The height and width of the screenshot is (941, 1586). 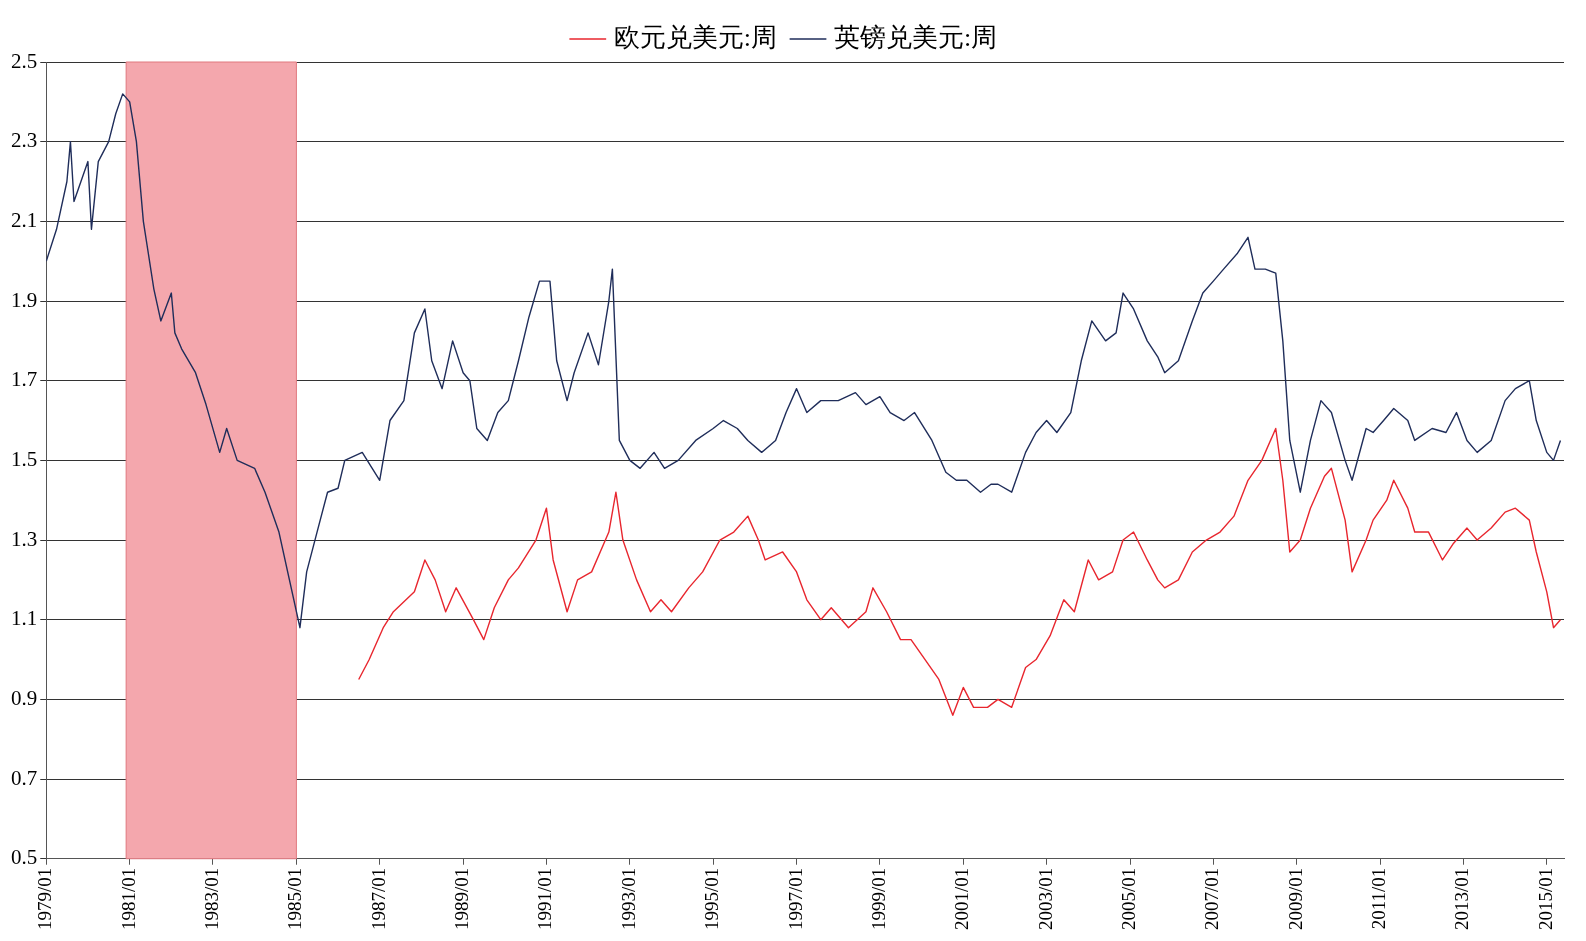 What do you see at coordinates (878, 898) in the screenshot?
I see `x-tick-label: 1999/01` at bounding box center [878, 898].